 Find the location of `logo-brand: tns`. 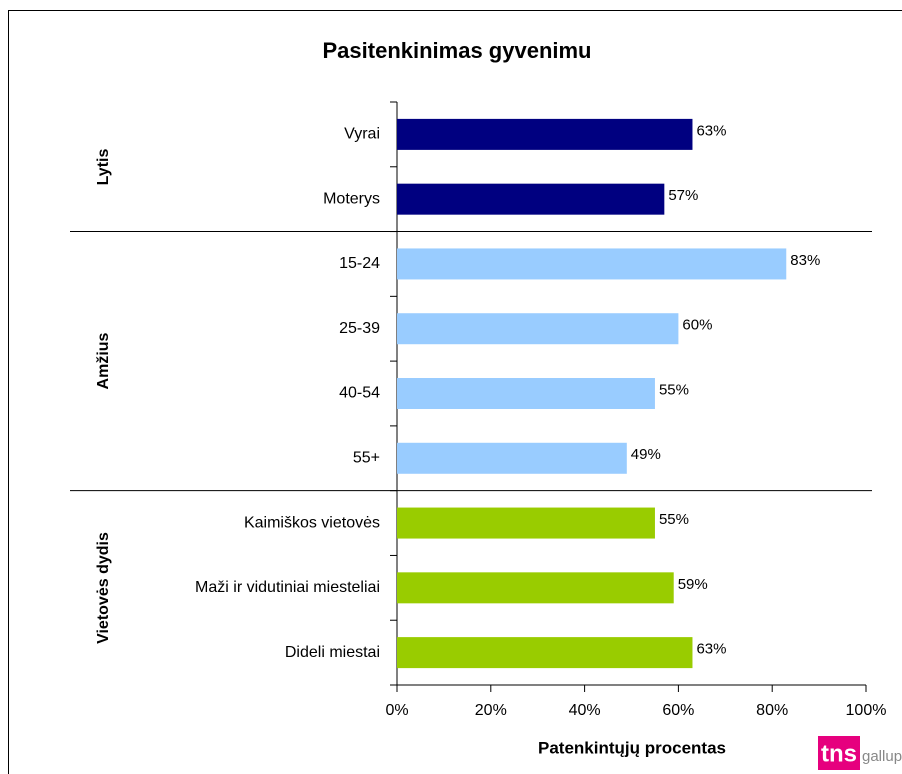

logo-brand: tns is located at coordinates (839, 753).